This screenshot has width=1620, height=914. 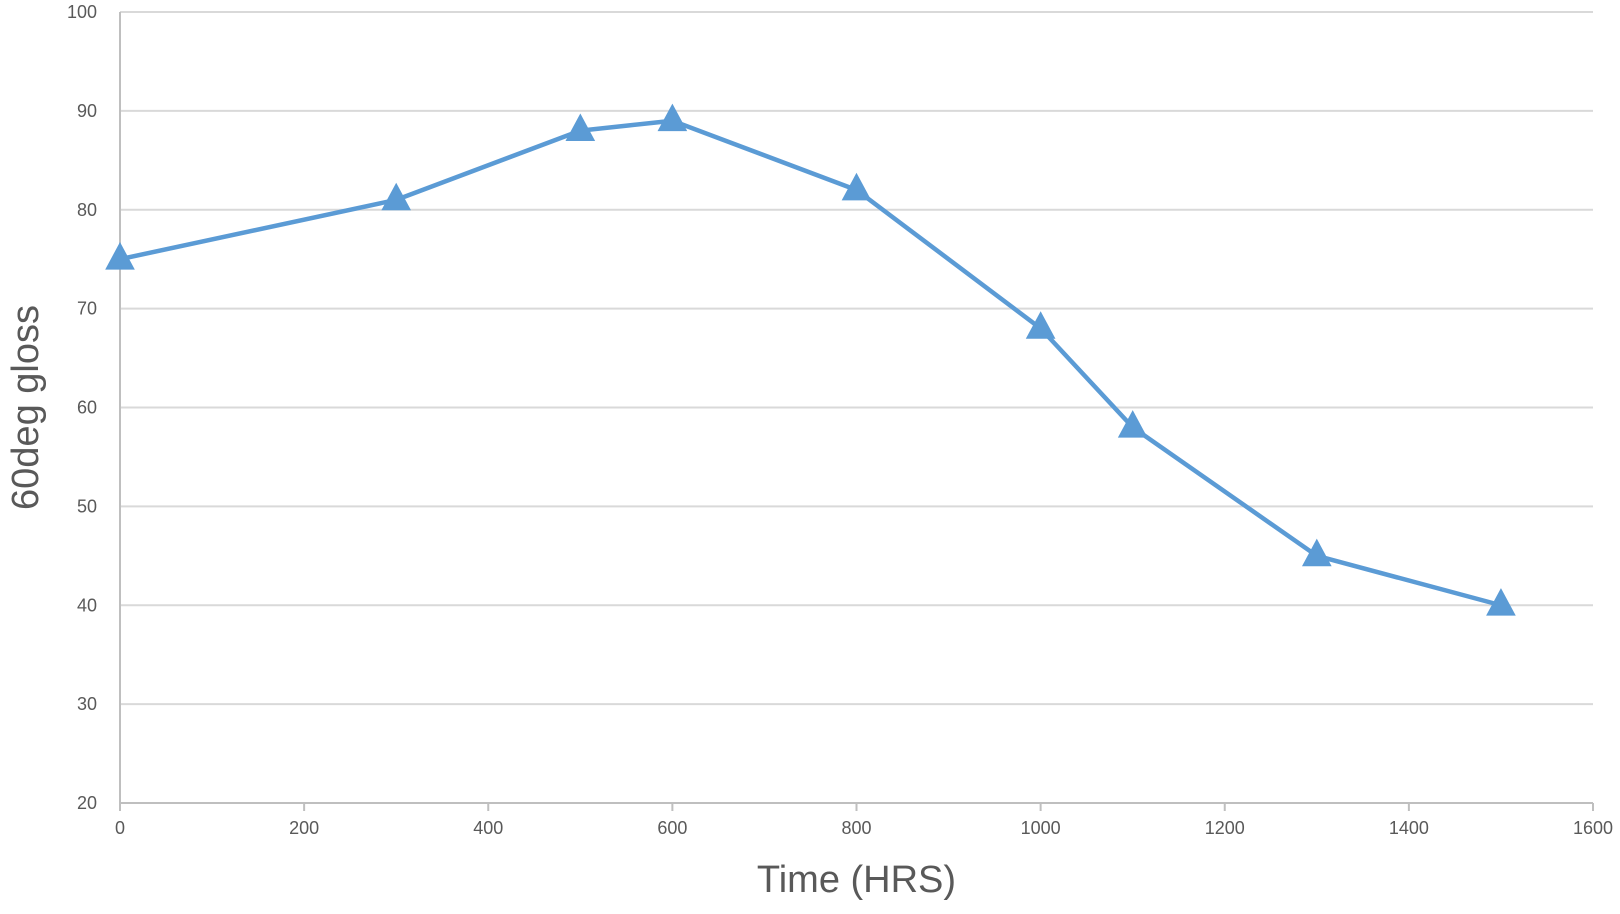 What do you see at coordinates (1041, 828) in the screenshot?
I see `x-tick-label: 1000` at bounding box center [1041, 828].